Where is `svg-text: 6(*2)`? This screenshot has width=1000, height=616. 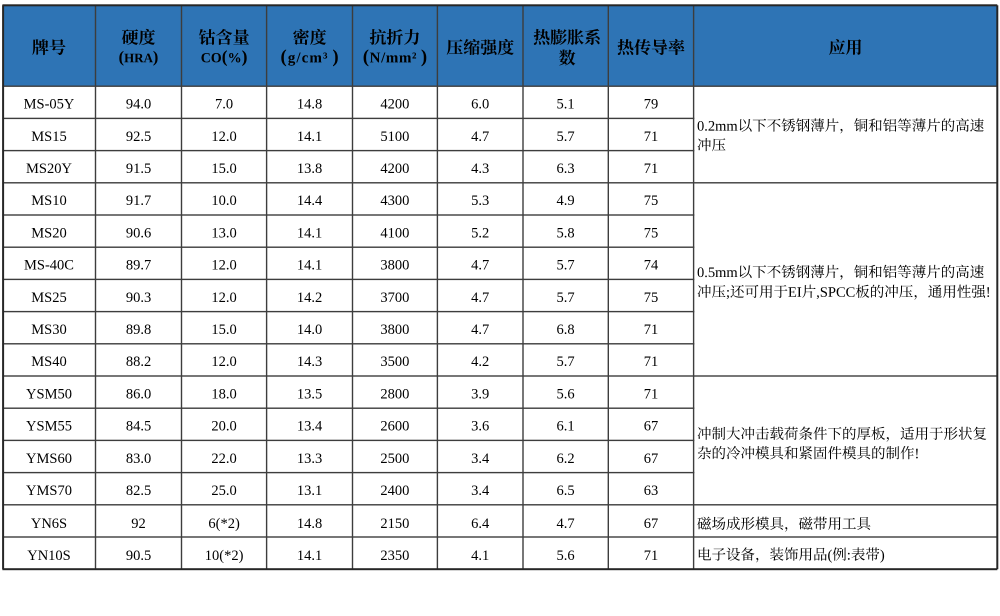
svg-text: 6(*2) is located at coordinates (224, 524).